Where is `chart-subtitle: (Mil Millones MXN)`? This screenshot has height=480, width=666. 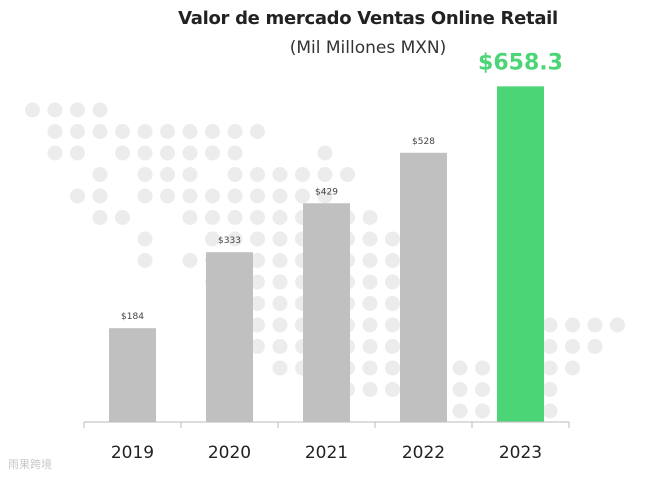
chart-subtitle: (Mil Millones MXN) is located at coordinates (368, 48).